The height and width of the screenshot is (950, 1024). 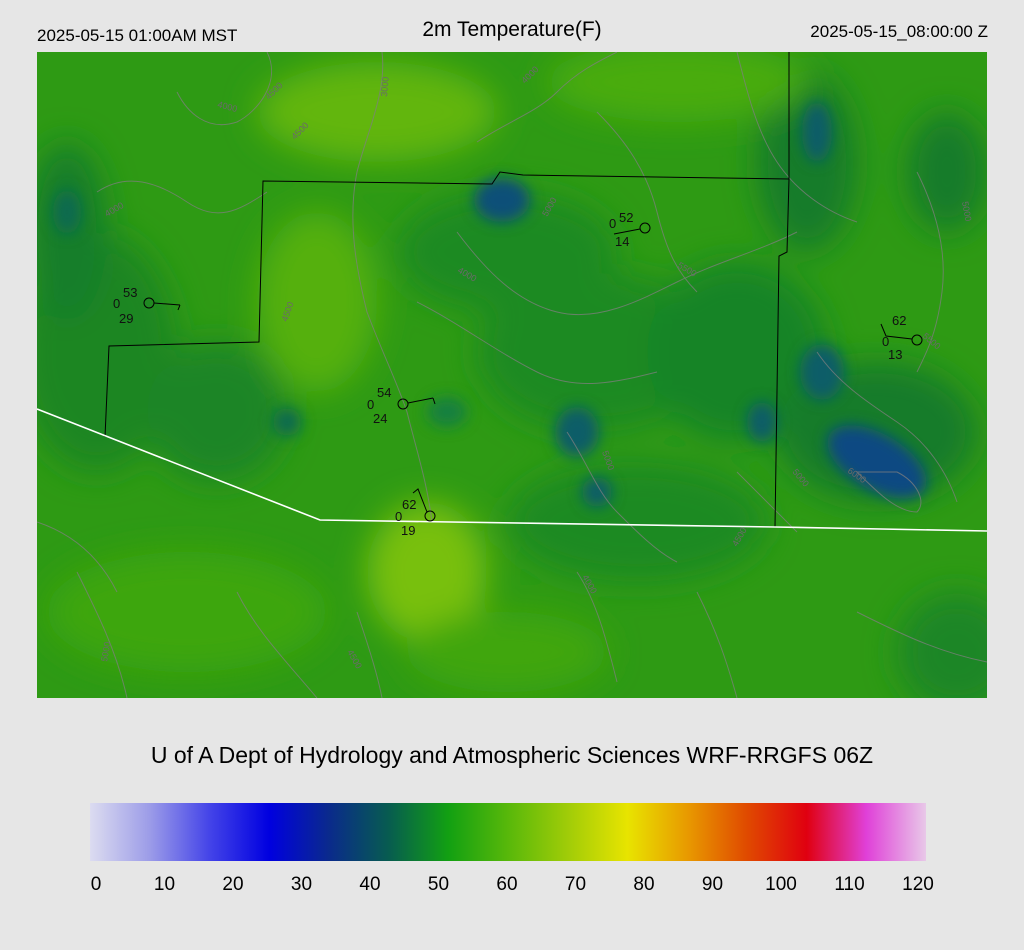 I want to click on colorbar-tick: 40, so click(x=370, y=884).